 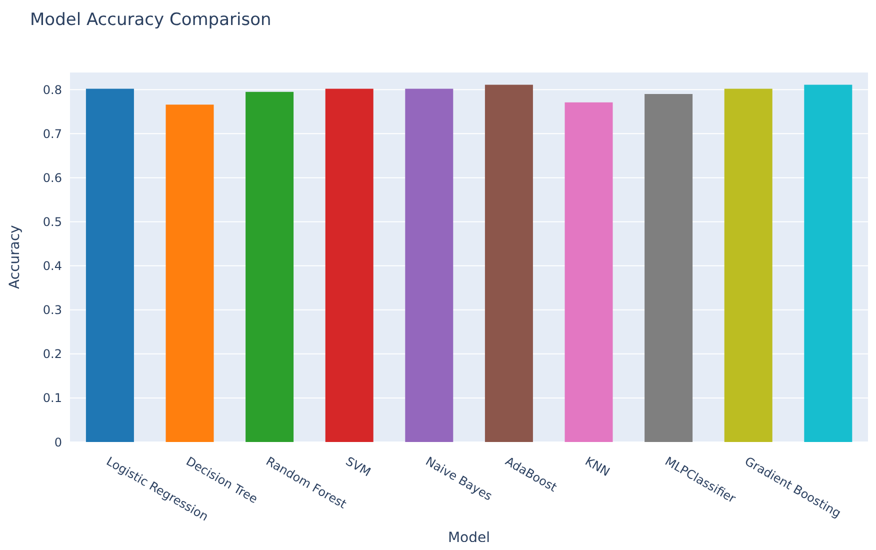 I want to click on y-tick-label: 0.2, so click(x=52, y=354).